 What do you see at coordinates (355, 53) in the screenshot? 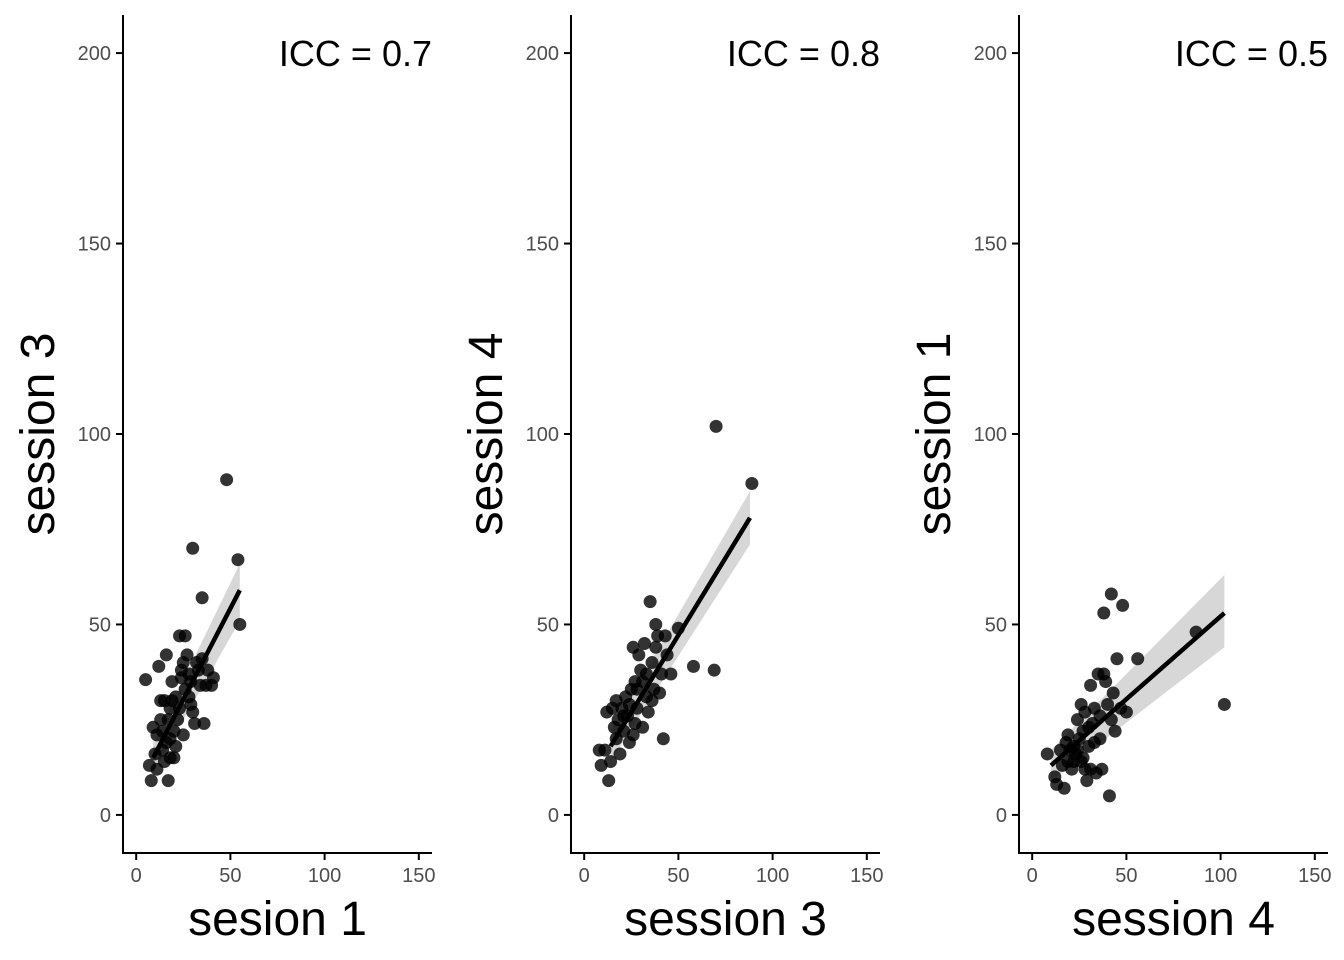
I see `icc-annotation: ICC = 0.7` at bounding box center [355, 53].